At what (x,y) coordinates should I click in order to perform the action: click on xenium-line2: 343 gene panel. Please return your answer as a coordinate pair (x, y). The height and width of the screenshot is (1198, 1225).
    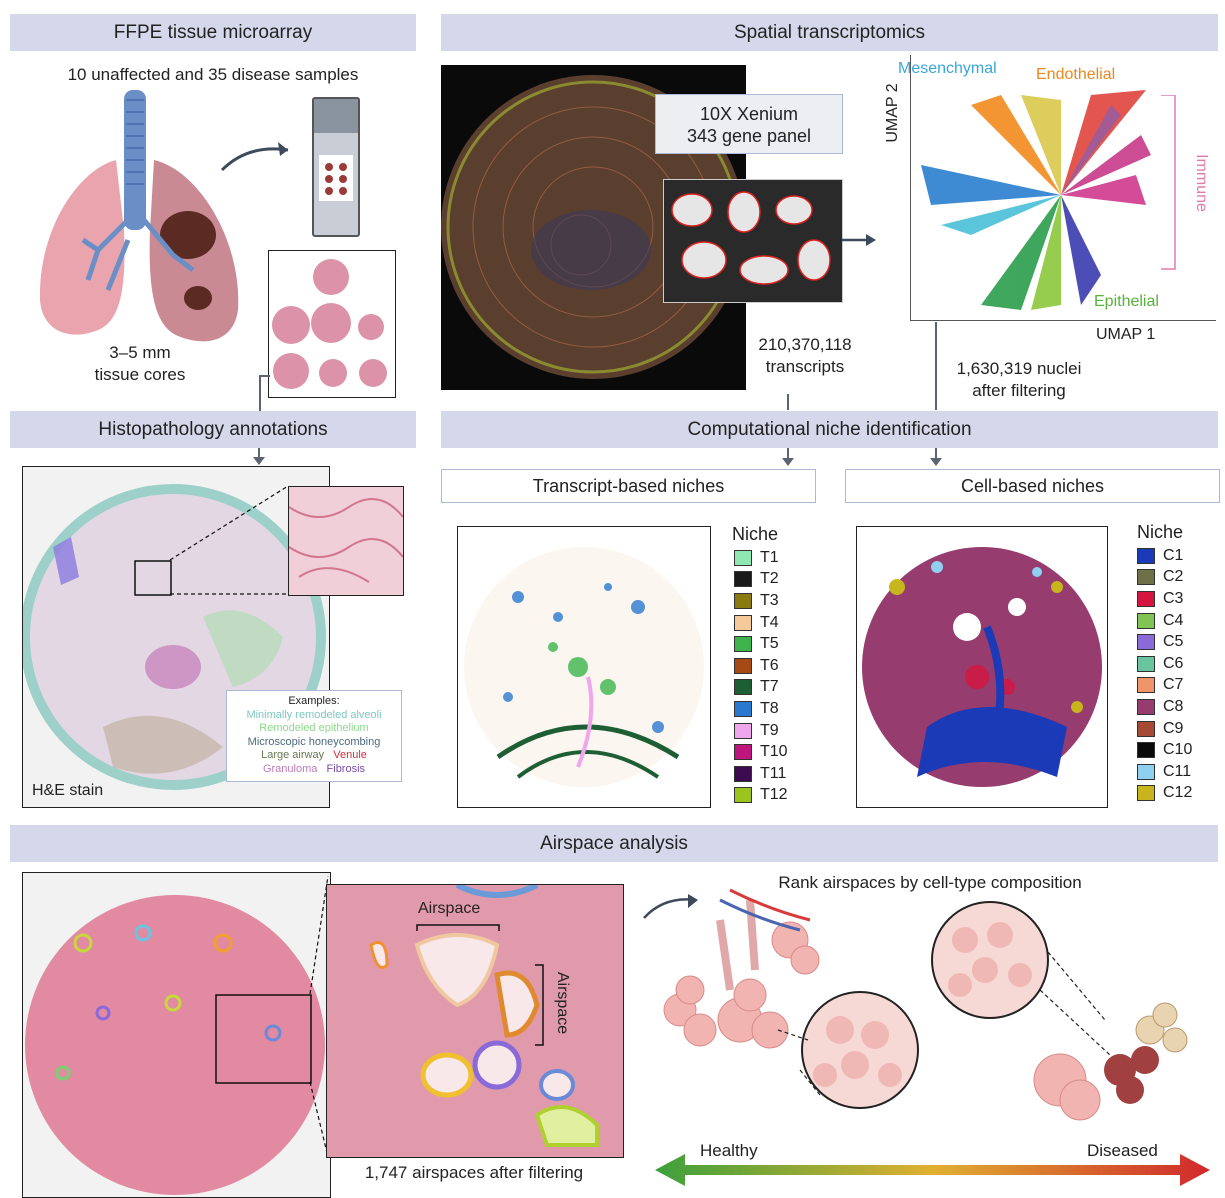
    Looking at the image, I should click on (749, 136).